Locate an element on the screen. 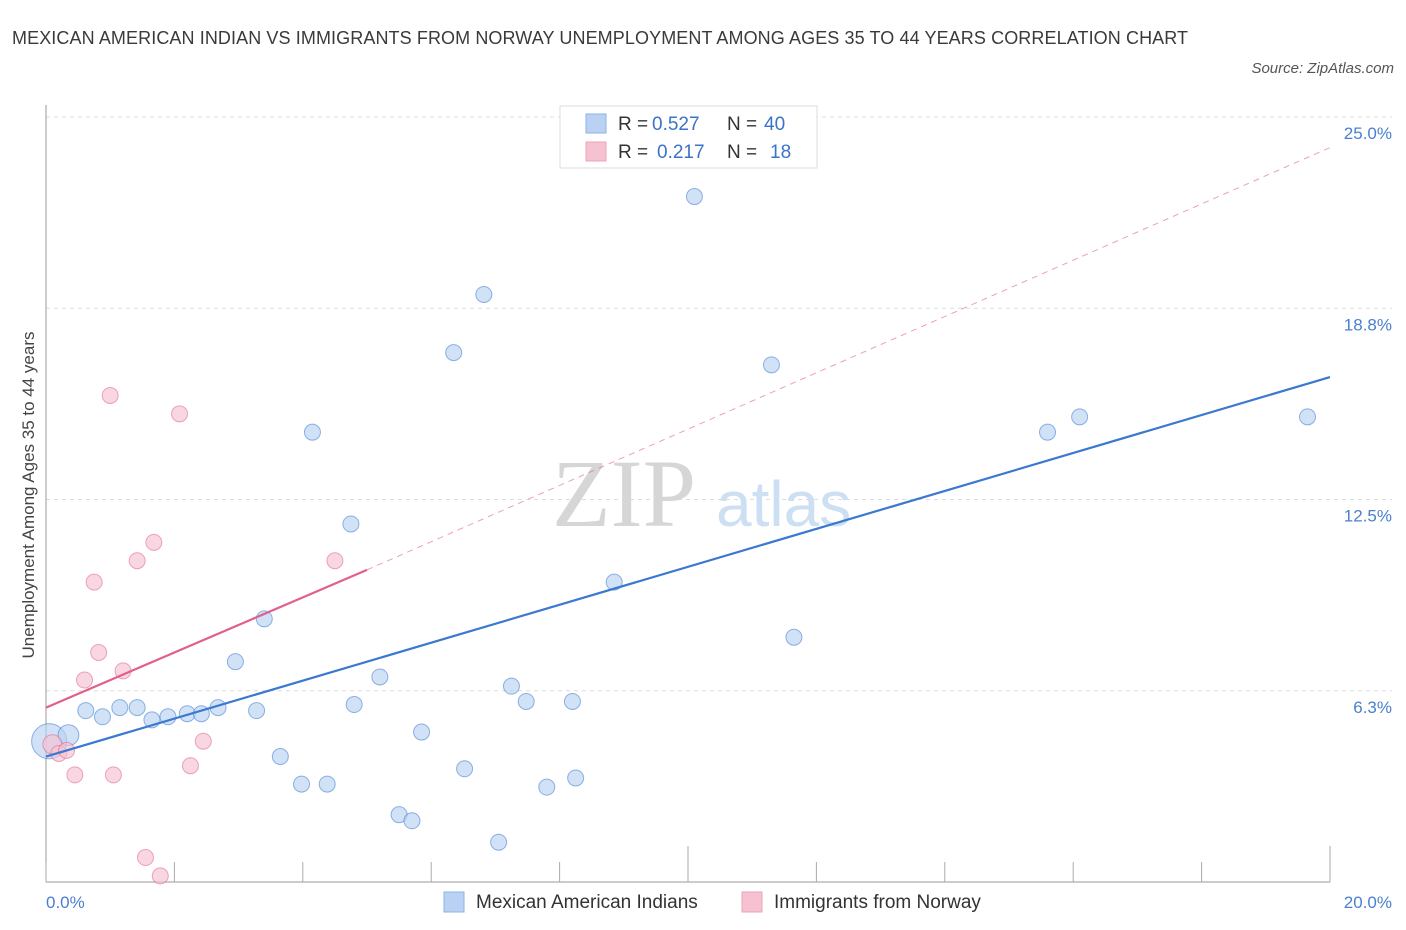  y-tick-label-2: 18.8% is located at coordinates (1368, 324).